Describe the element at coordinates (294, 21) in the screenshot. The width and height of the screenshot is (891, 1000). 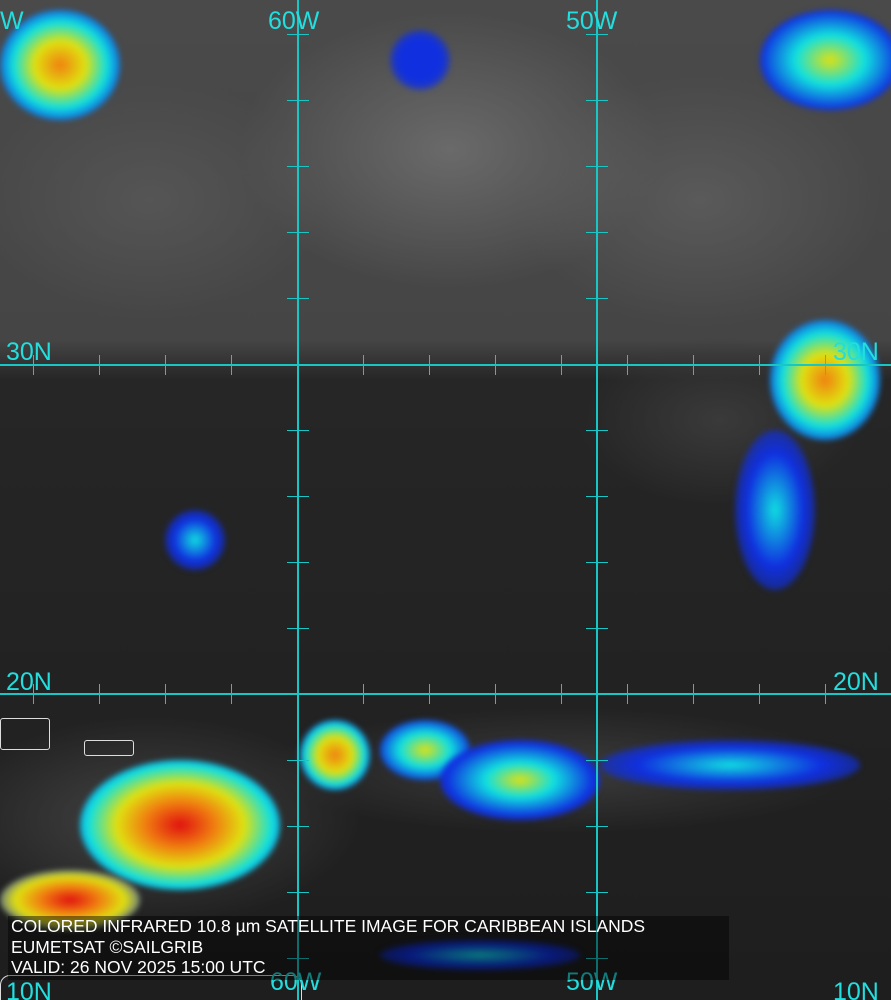
I see `lon-label-60w-top: 60W` at that location.